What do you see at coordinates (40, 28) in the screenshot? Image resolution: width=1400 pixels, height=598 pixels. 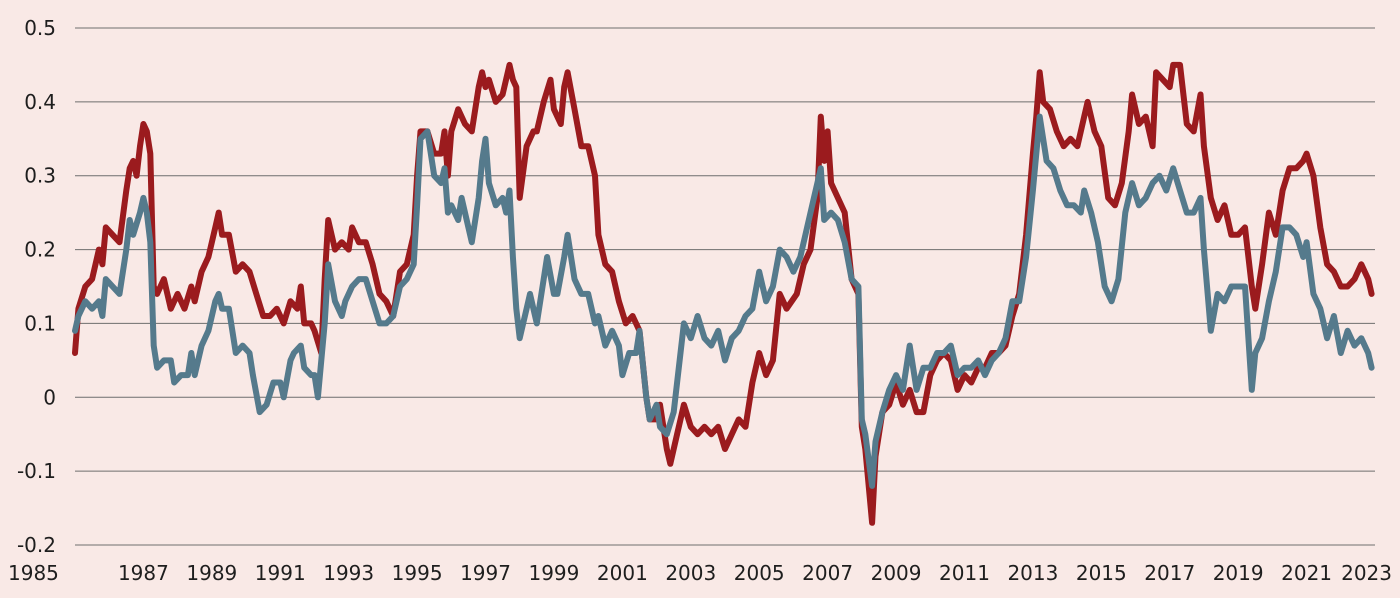 I see `y-tick-label: 0.5` at bounding box center [40, 28].